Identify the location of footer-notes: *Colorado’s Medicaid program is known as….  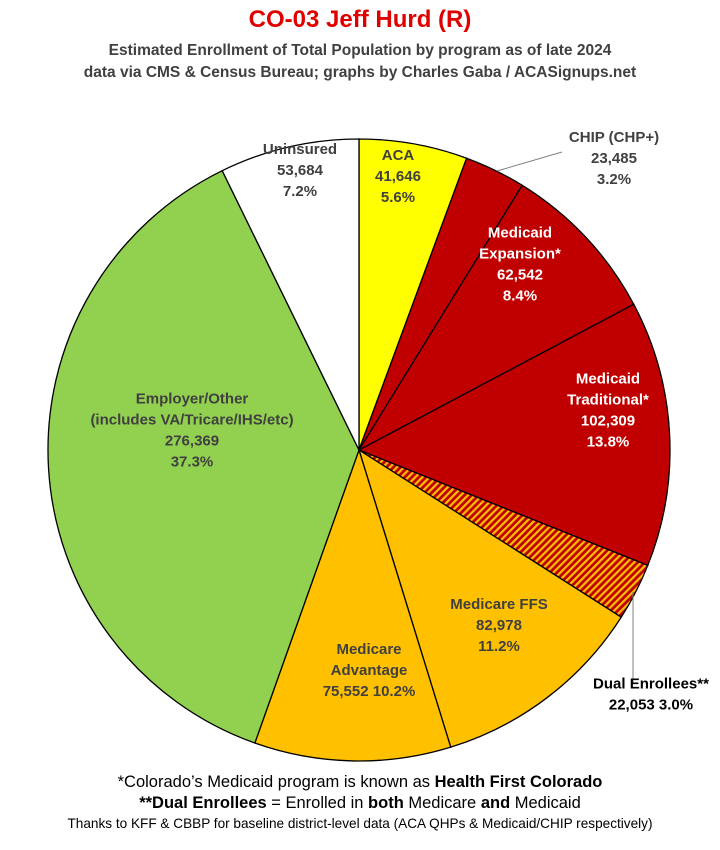
(360, 803).